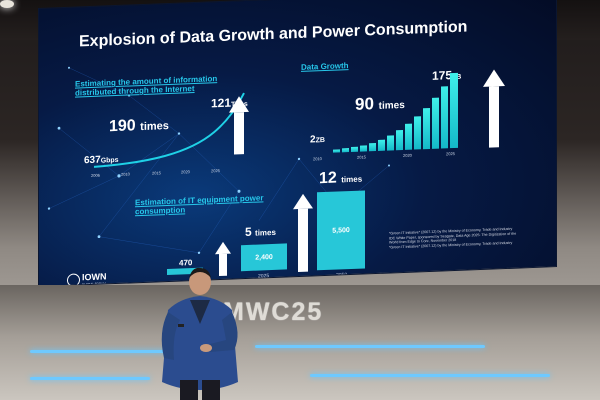  What do you see at coordinates (352, 179) in the screenshot?
I see `bottom-high-multiplier-unit: times` at bounding box center [352, 179].